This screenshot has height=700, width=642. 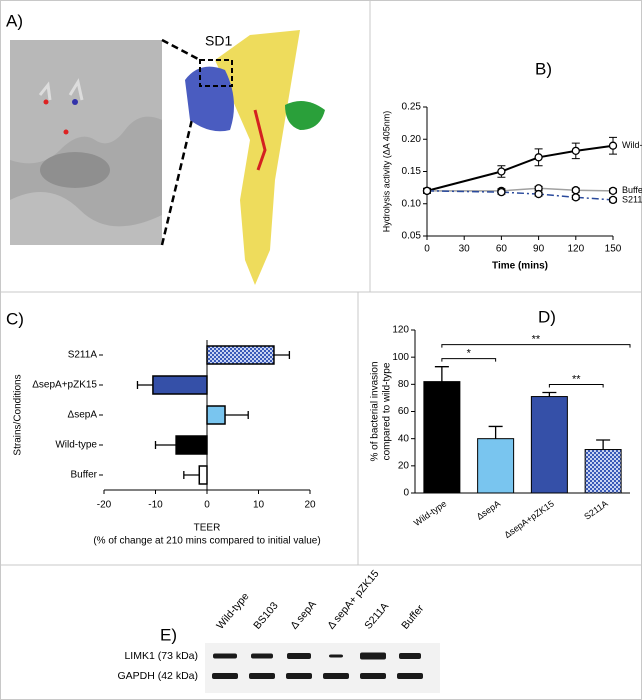 What do you see at coordinates (404, 438) in the screenshot?
I see `y-tick-label: 40` at bounding box center [404, 438].